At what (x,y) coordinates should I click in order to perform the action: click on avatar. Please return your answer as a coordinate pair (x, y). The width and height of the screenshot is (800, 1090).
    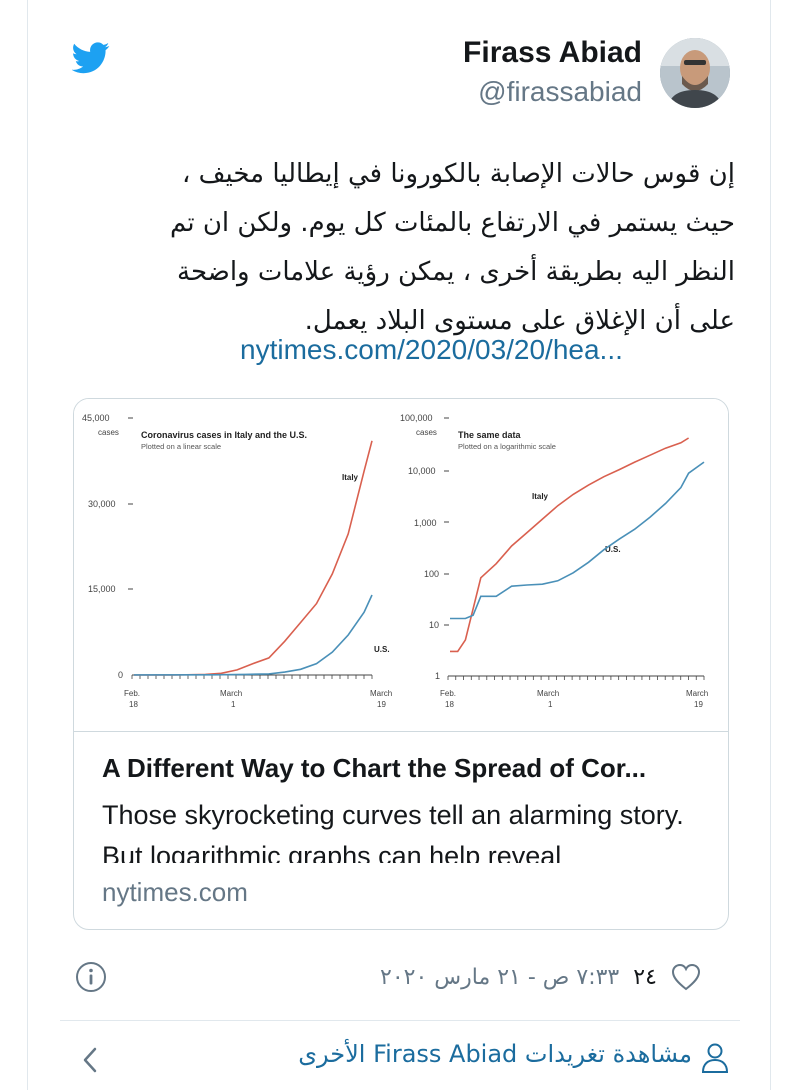
    Looking at the image, I should click on (695, 73).